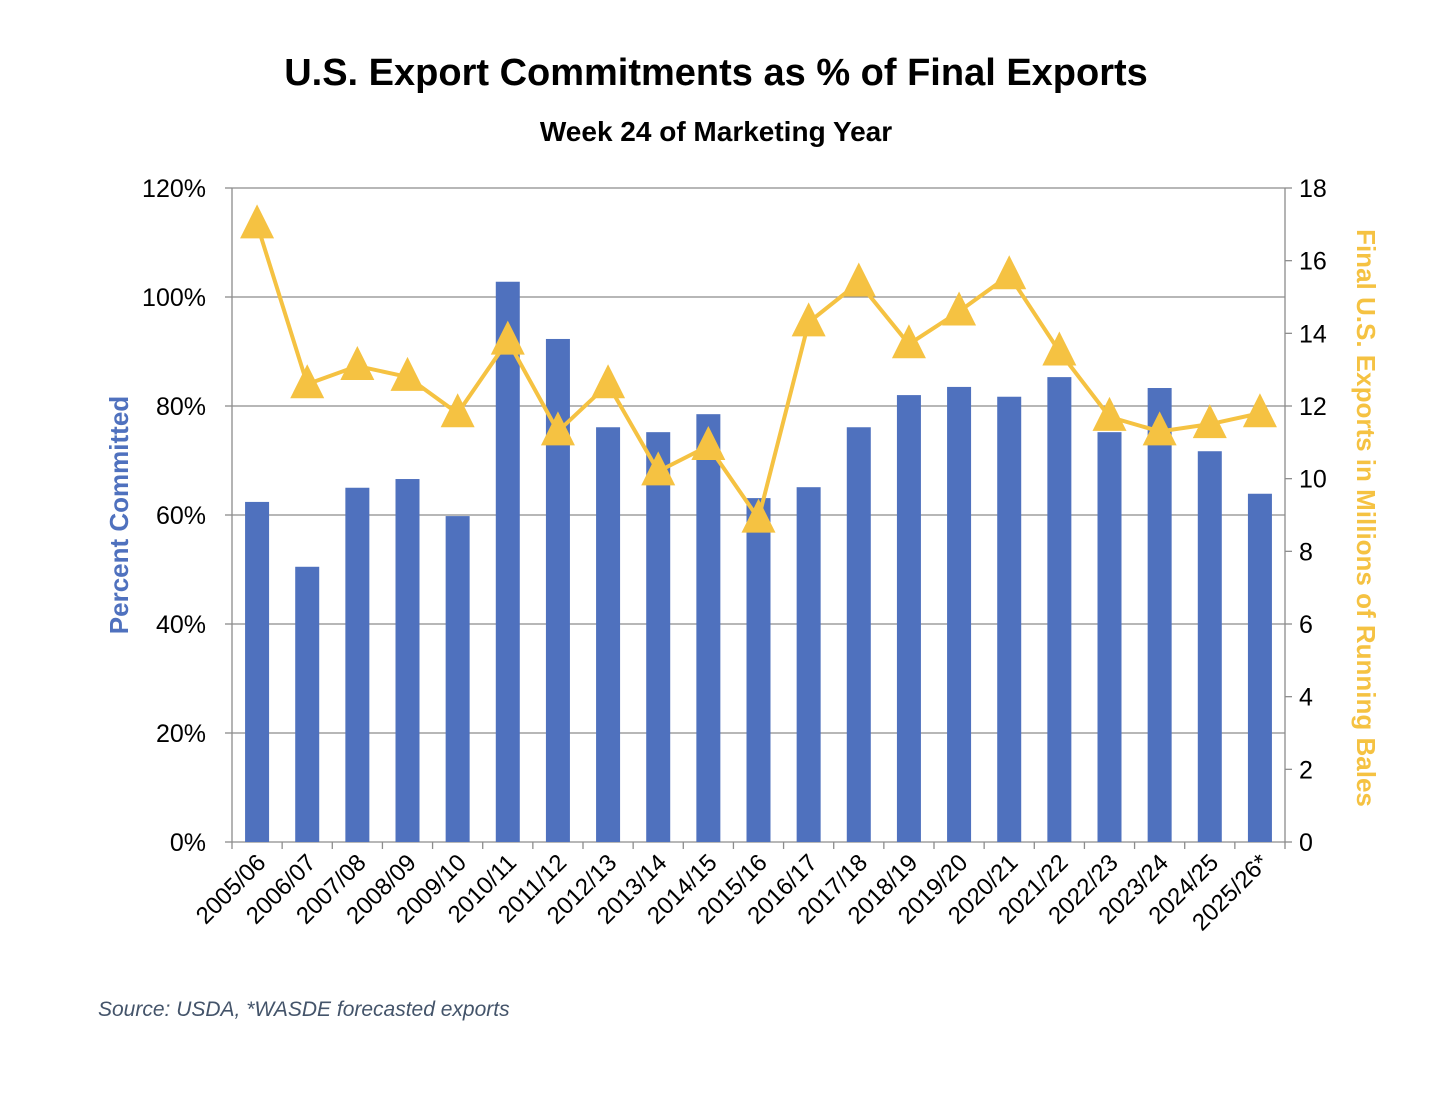 The image size is (1432, 1094). Describe the element at coordinates (1313, 262) in the screenshot. I see `right-tick-label: 16` at that location.